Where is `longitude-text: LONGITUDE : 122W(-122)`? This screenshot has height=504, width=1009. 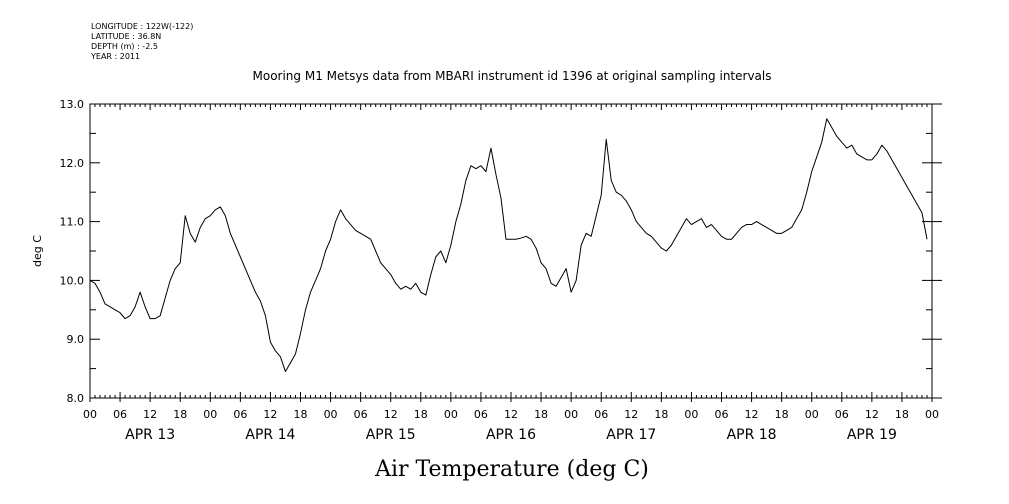
longitude-text: LONGITUDE : 122W(-122) is located at coordinates (142, 26).